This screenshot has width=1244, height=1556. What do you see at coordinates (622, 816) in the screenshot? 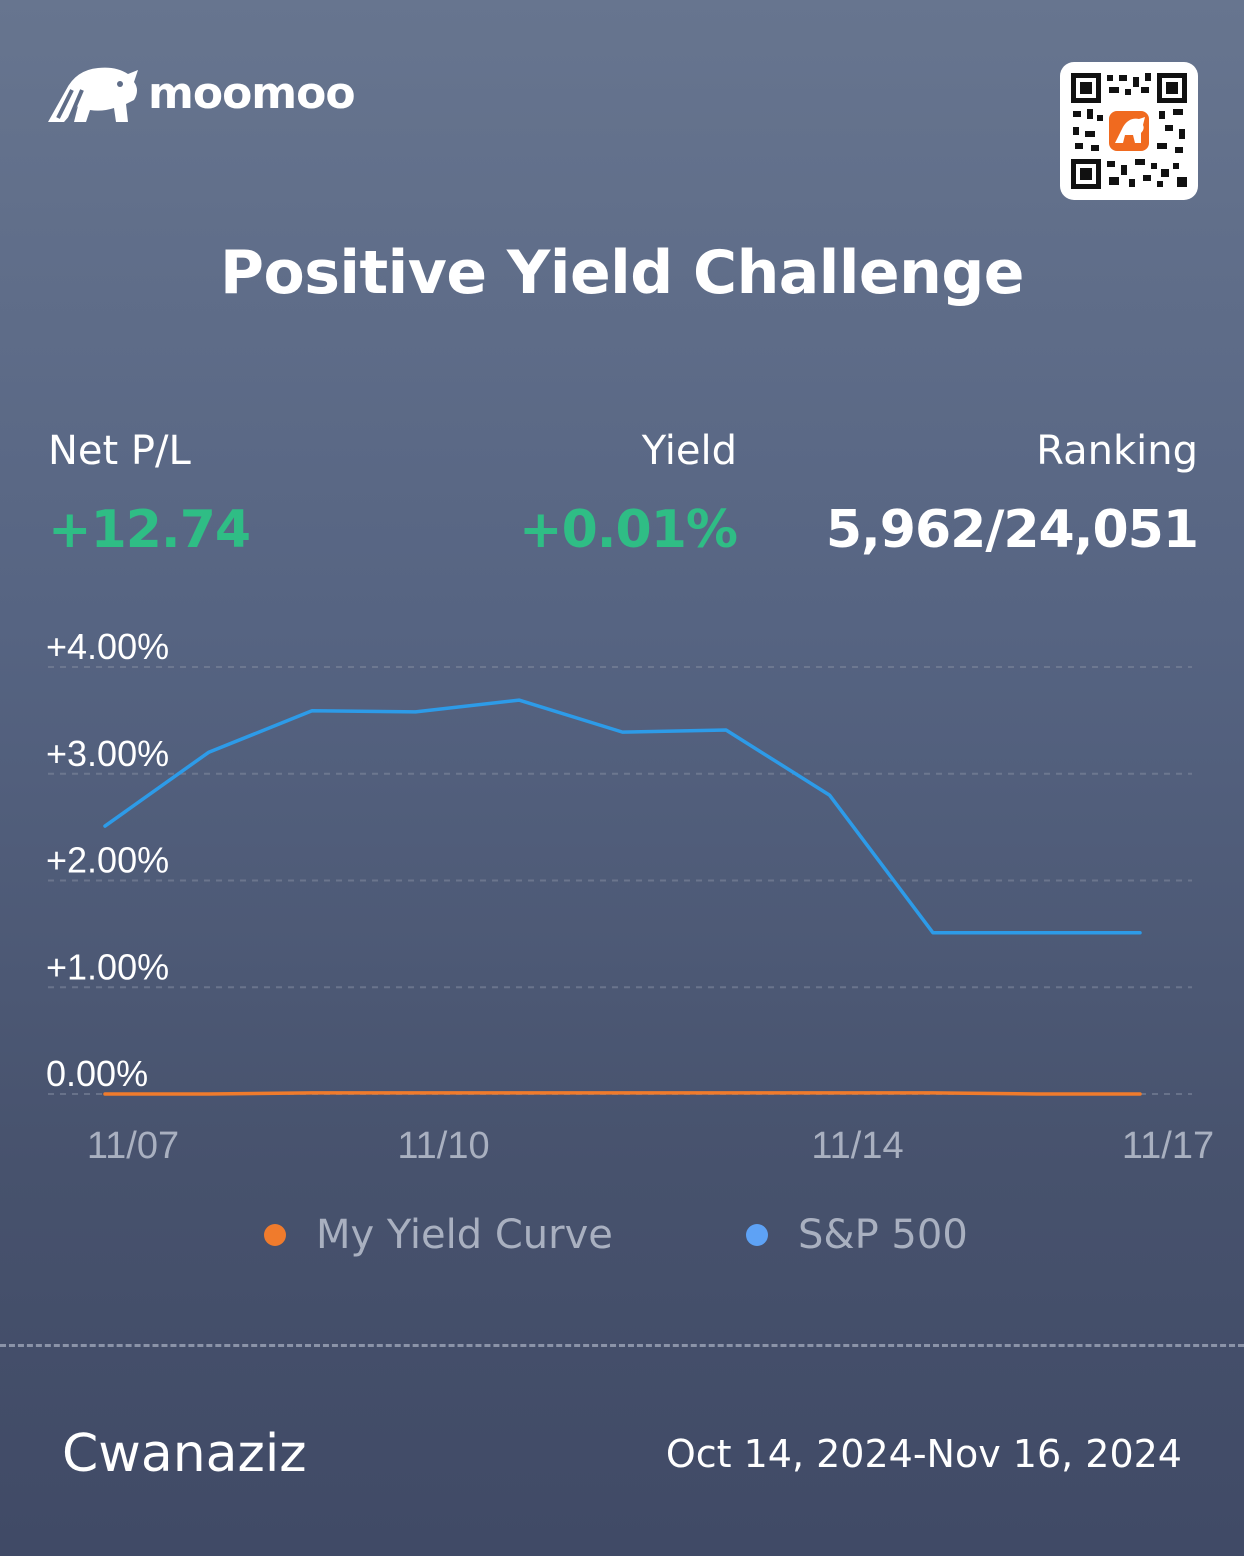
I see `series-line-sp500` at bounding box center [622, 816].